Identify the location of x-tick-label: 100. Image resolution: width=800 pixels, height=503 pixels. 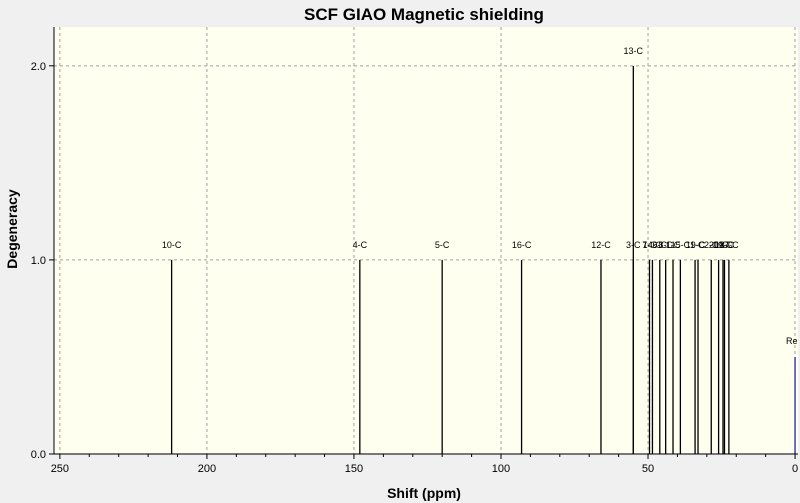
(501, 469).